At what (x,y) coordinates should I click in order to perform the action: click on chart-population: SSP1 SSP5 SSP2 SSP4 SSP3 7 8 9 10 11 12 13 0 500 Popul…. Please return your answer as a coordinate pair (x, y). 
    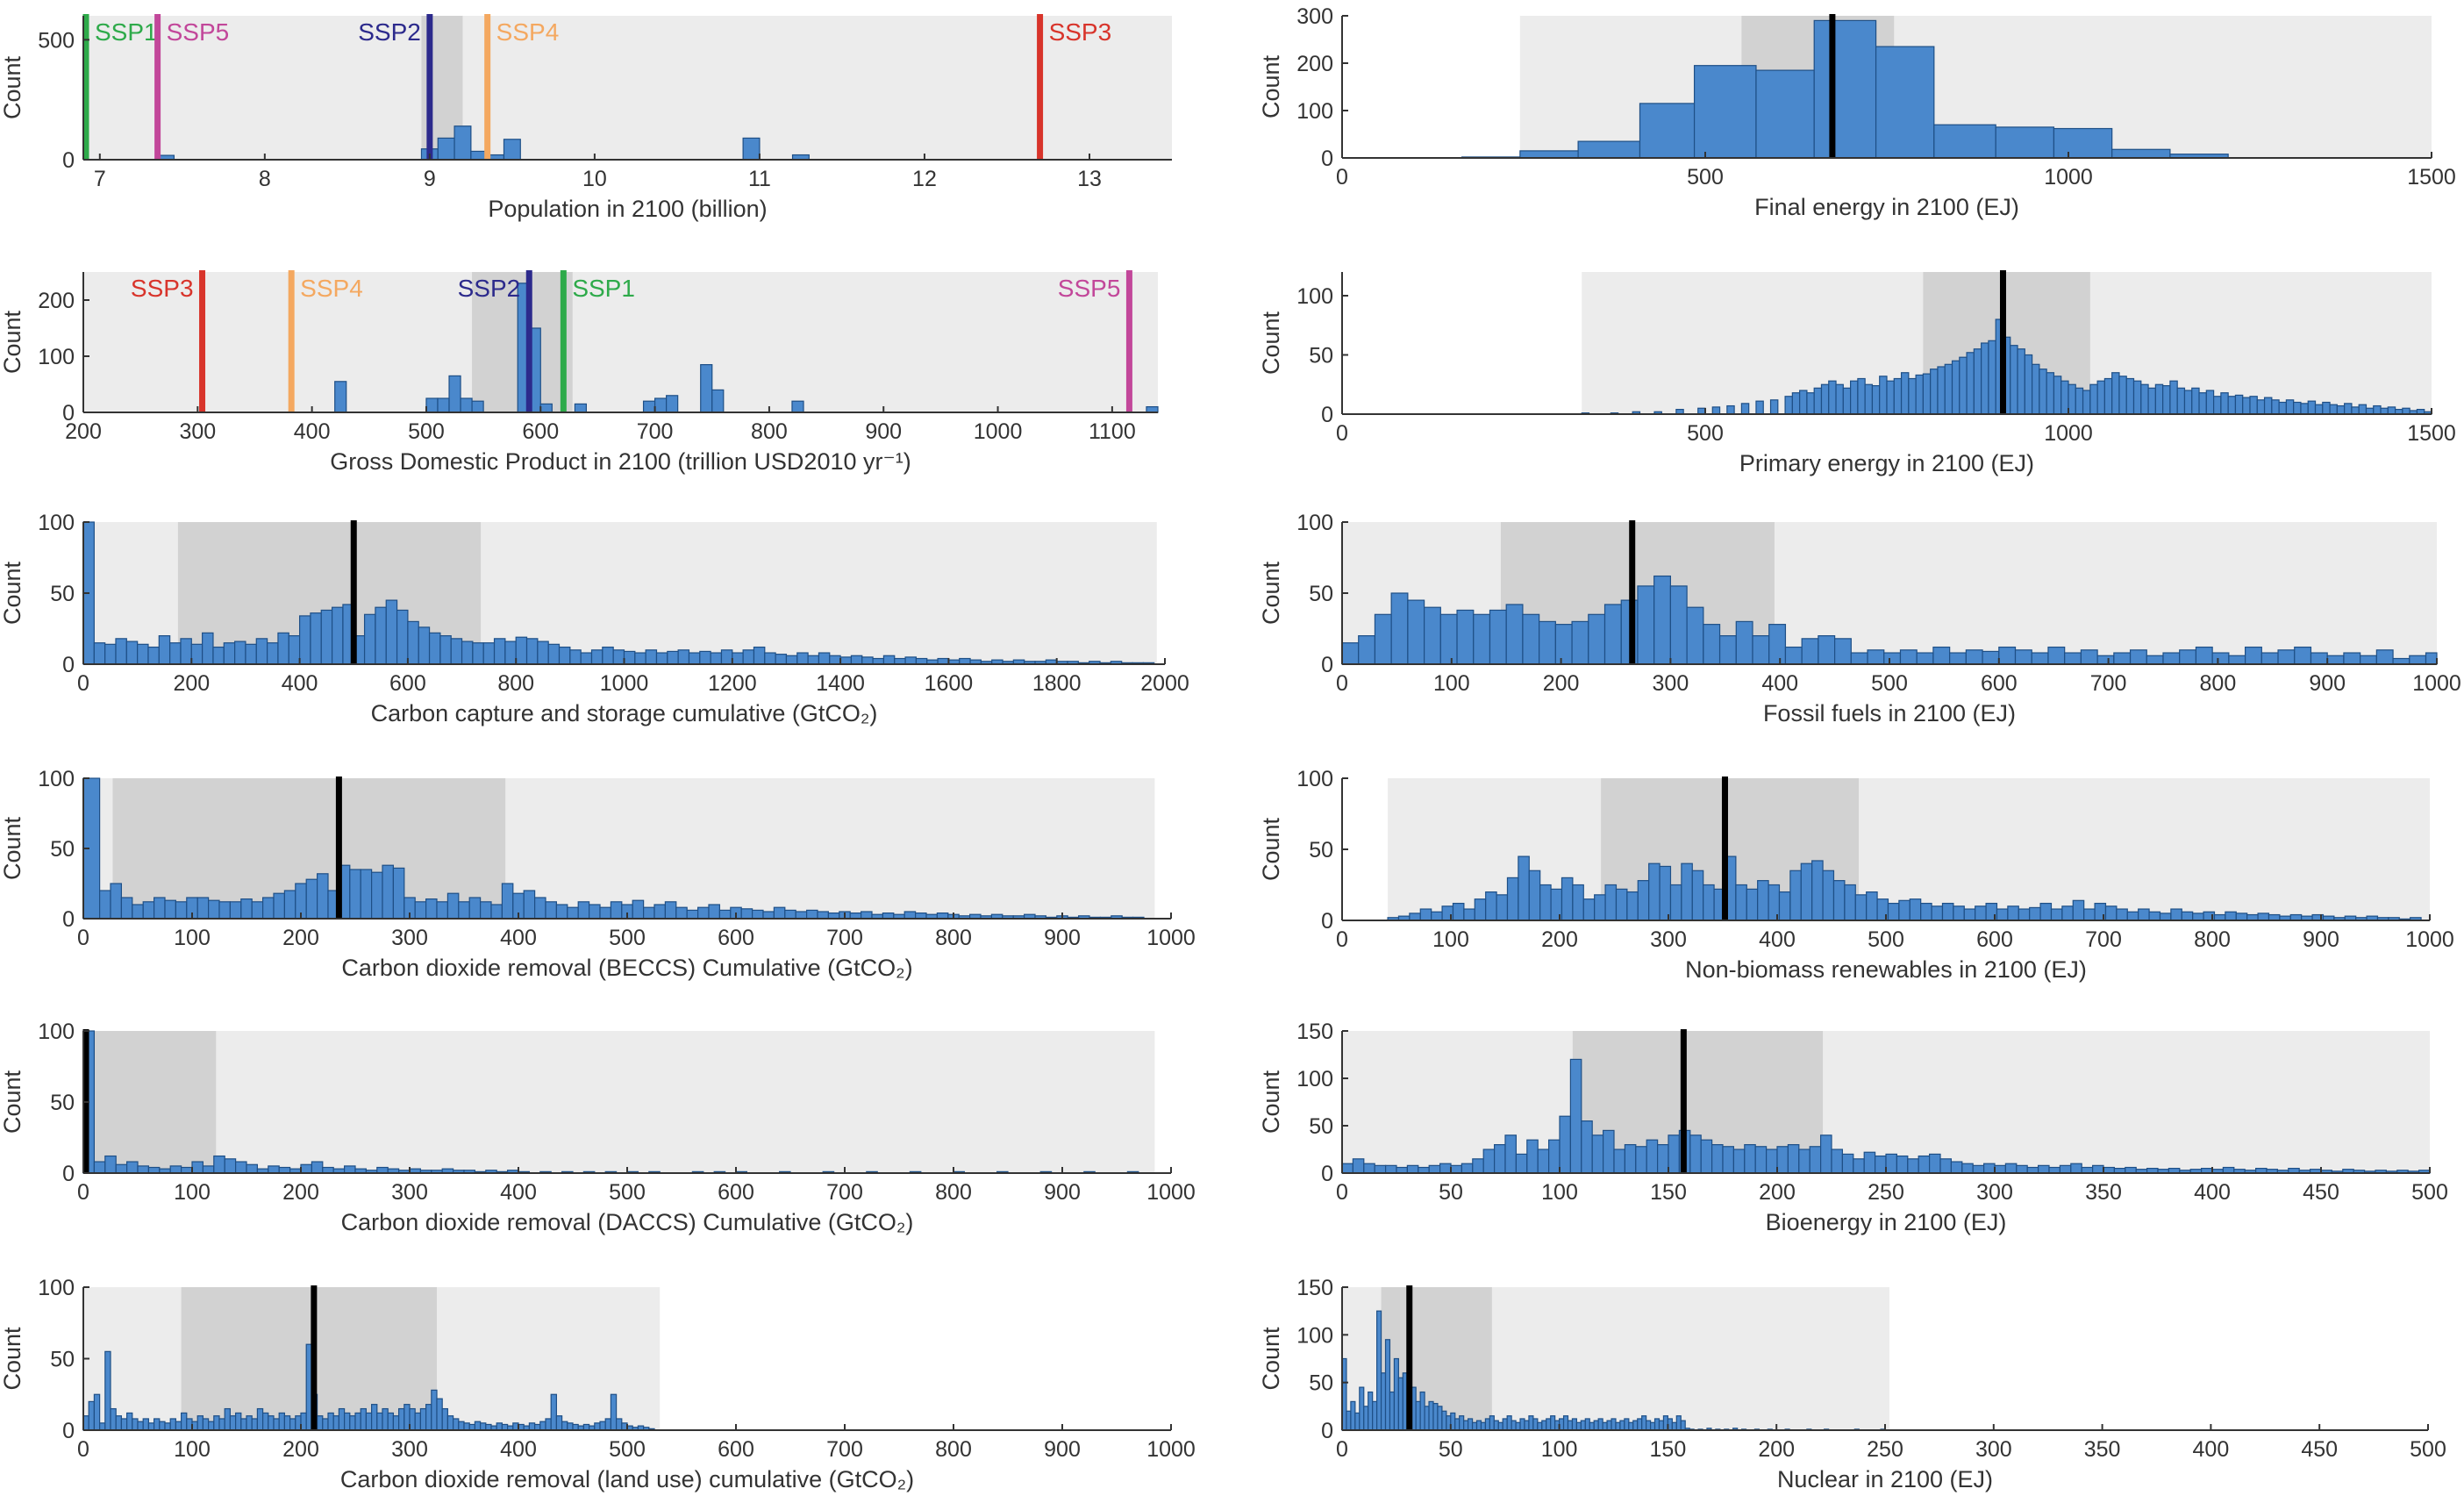
    Looking at the image, I should click on (586, 118).